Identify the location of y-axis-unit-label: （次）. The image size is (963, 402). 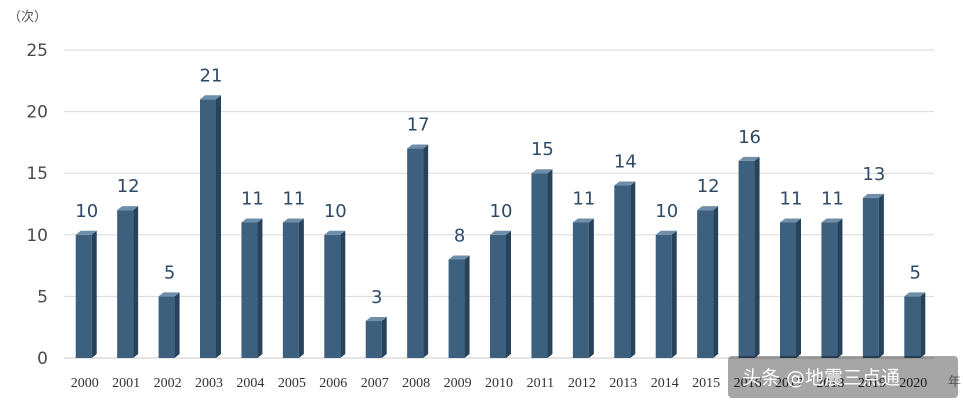
(27, 17).